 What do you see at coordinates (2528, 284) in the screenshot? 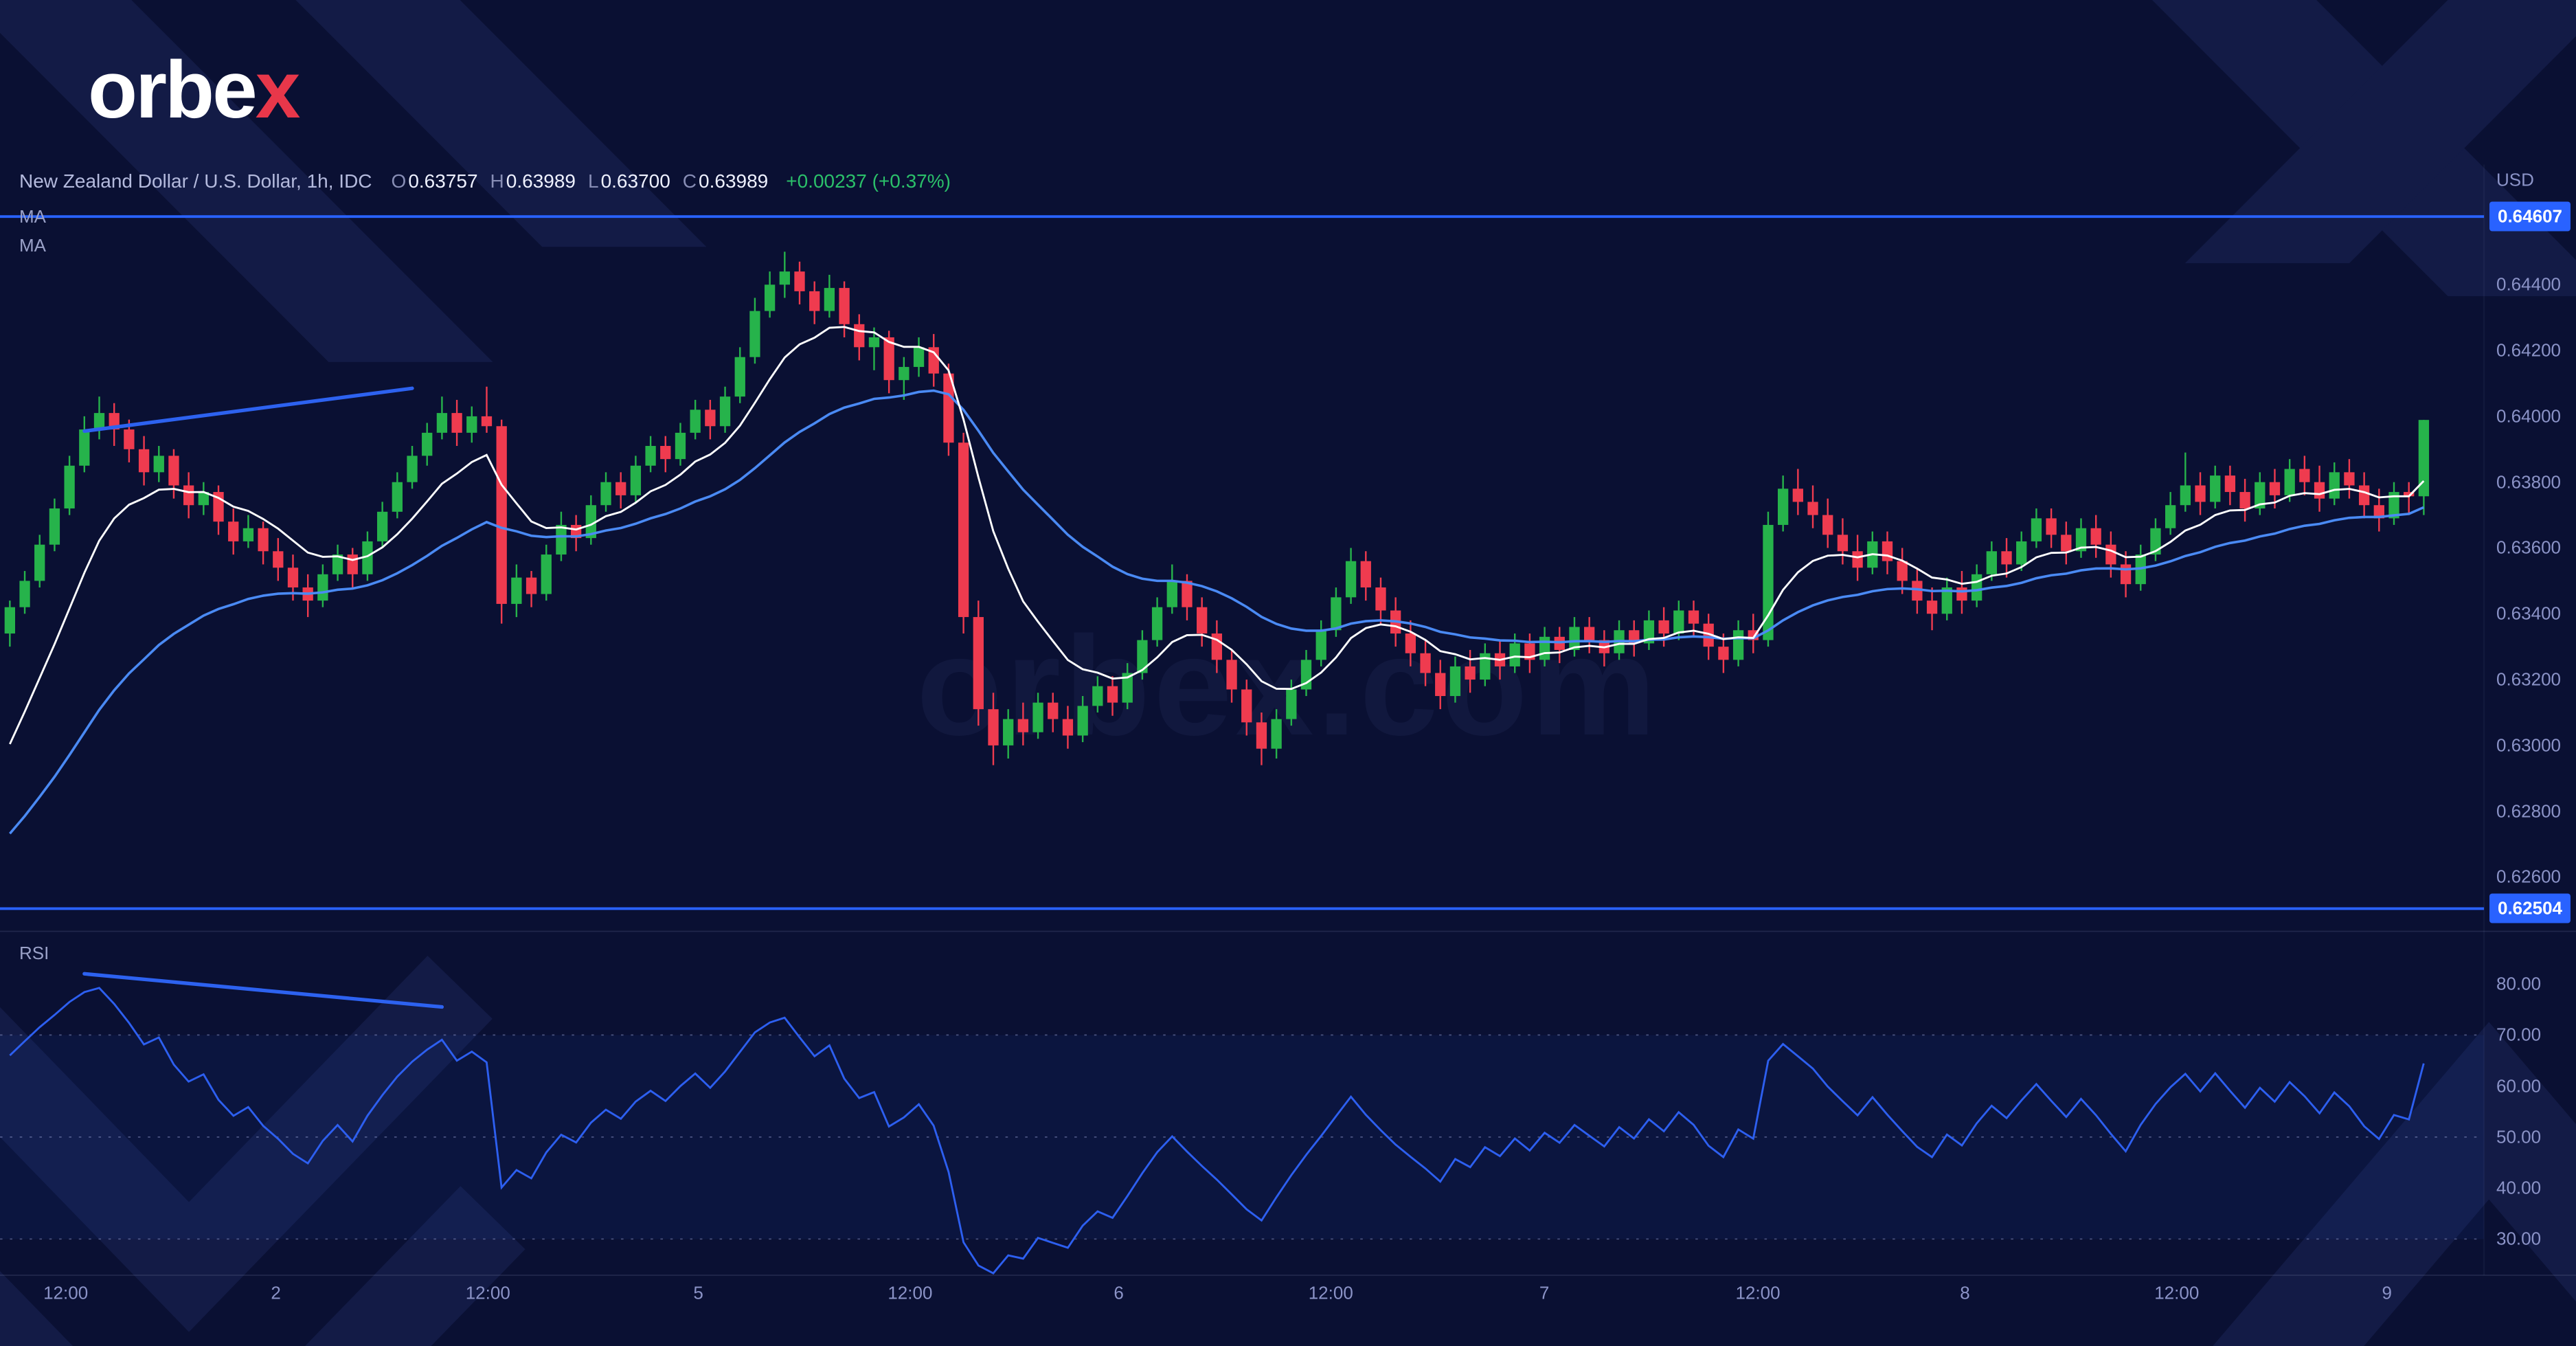
I see `price-tick-label: 0.64400` at bounding box center [2528, 284].